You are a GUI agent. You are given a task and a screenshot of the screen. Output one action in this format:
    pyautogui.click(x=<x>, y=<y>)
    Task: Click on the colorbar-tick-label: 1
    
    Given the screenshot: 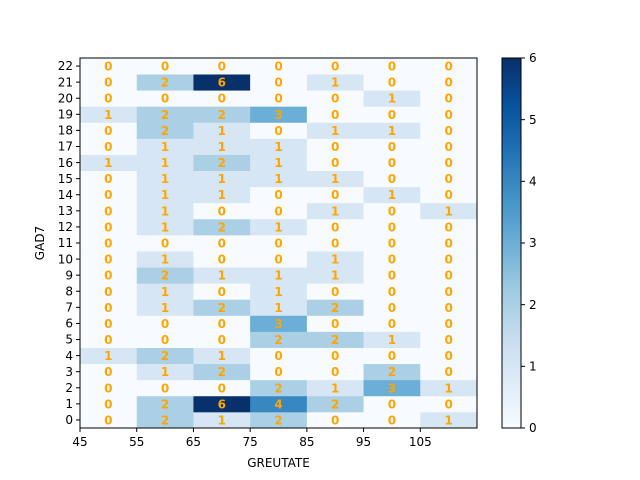 What is the action you would take?
    pyautogui.click(x=533, y=367)
    